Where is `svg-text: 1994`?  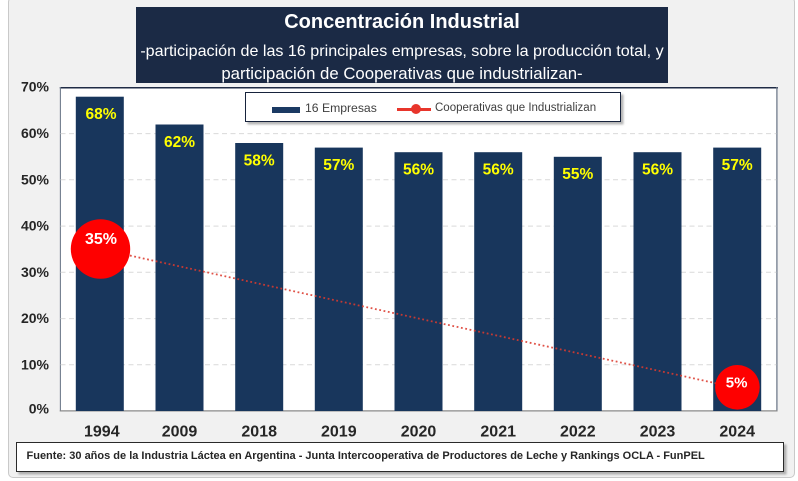
svg-text: 1994 is located at coordinates (102, 431).